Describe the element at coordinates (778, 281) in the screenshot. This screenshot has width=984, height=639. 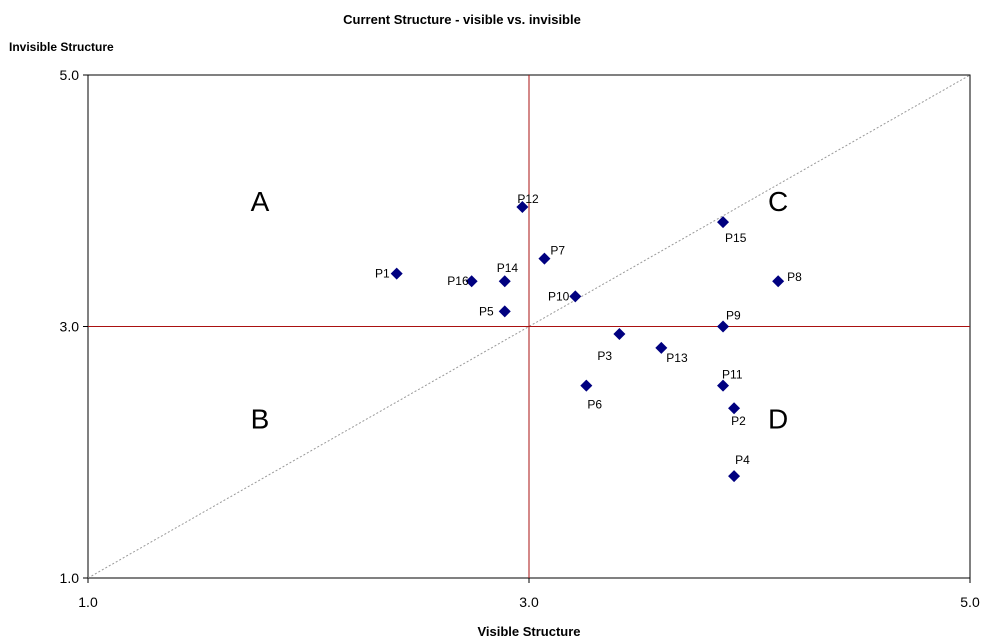
I see `point-p8` at that location.